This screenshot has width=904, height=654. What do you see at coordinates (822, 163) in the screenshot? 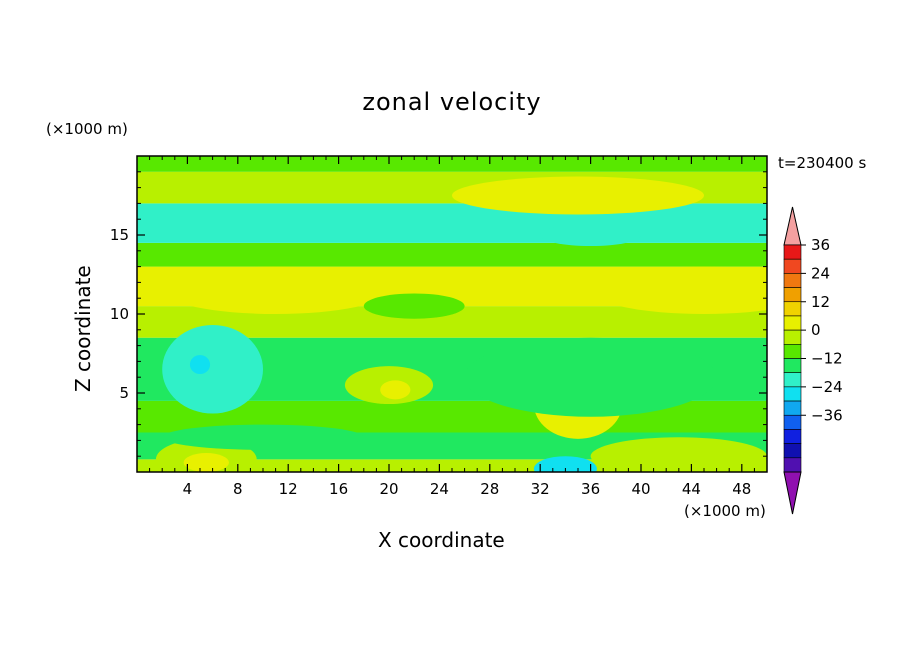
I see `time-label: t=230400 s` at bounding box center [822, 163].